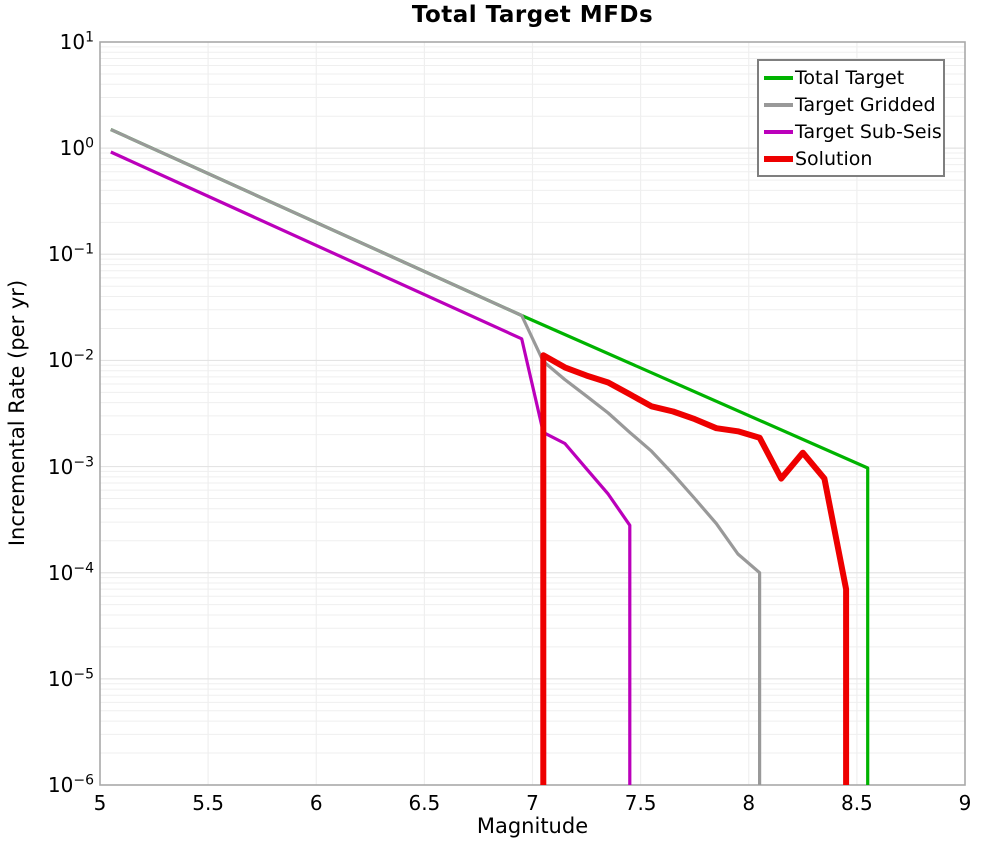 The height and width of the screenshot is (850, 1000). I want to click on y-tick-label: 10⁻⁵, so click(70, 678).